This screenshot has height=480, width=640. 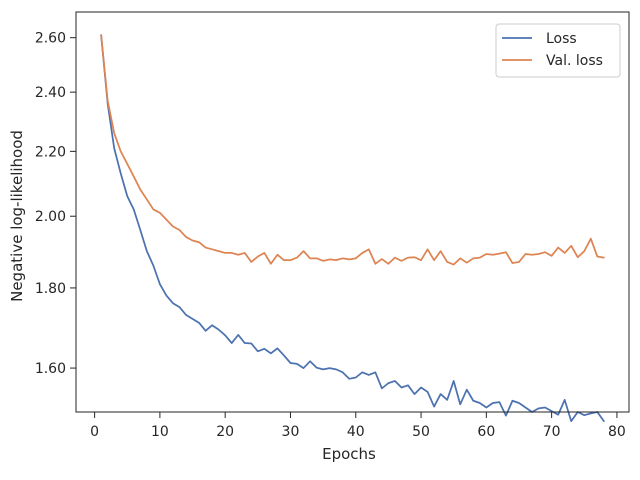 What do you see at coordinates (617, 432) in the screenshot?
I see `x-tick-label: 80` at bounding box center [617, 432].